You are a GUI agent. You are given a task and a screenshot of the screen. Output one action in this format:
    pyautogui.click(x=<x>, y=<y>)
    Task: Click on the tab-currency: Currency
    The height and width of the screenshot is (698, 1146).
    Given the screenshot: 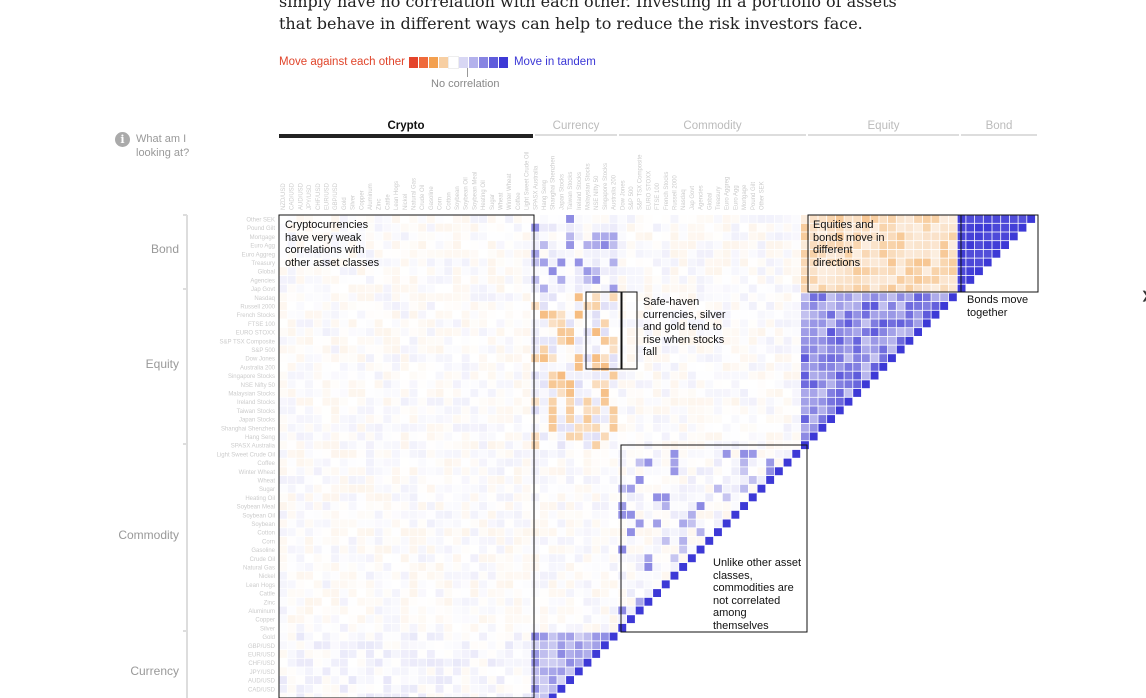 What is the action you would take?
    pyautogui.click(x=576, y=130)
    